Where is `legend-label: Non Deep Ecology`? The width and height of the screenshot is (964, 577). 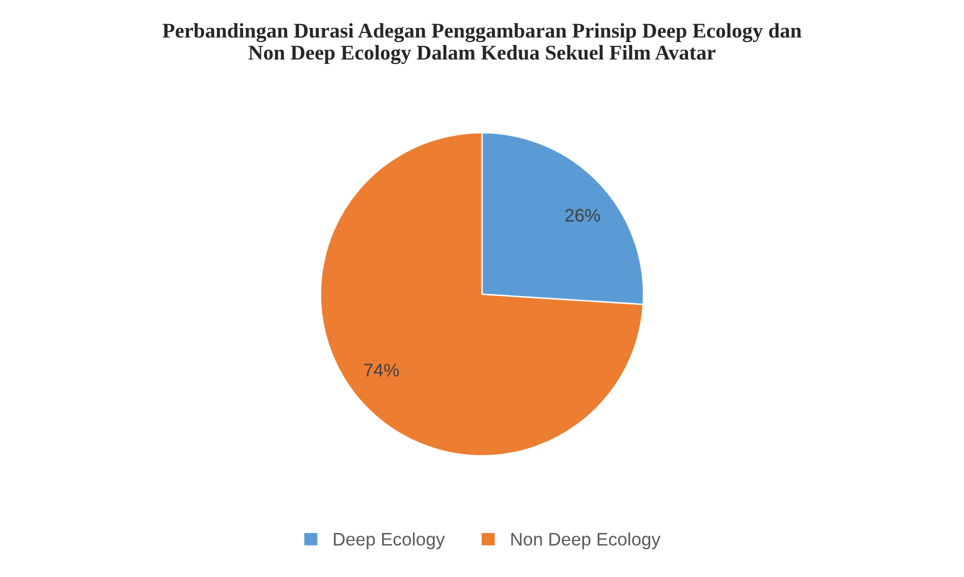
legend-label: Non Deep Ecology is located at coordinates (585, 541).